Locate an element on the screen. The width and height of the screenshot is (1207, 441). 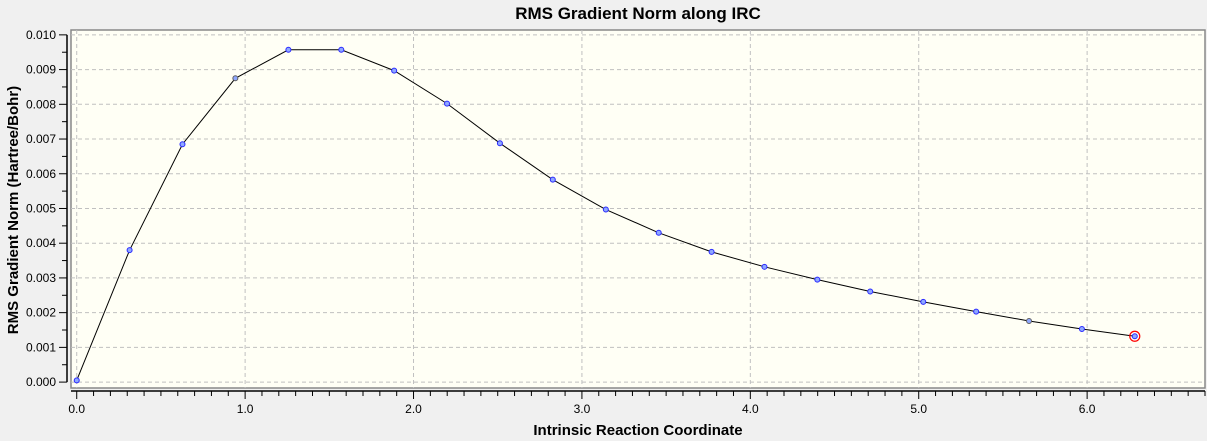
y-tick-label: 0.008 is located at coordinates (41, 104).